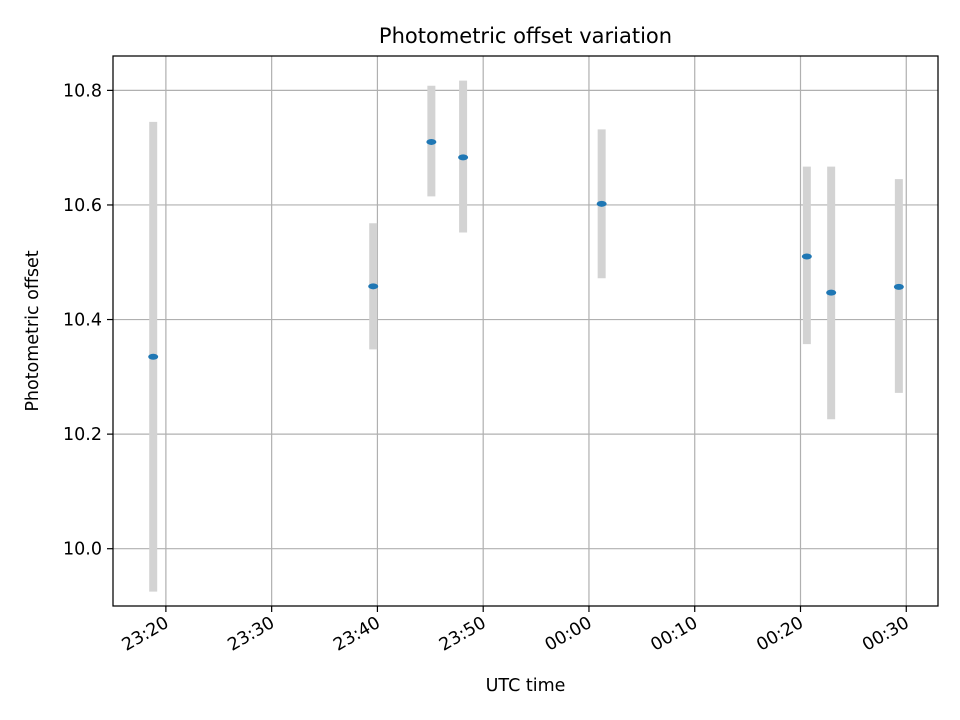 This screenshot has width=960, height=720. What do you see at coordinates (526, 686) in the screenshot?
I see `x-axis-label: UTC time` at bounding box center [526, 686].